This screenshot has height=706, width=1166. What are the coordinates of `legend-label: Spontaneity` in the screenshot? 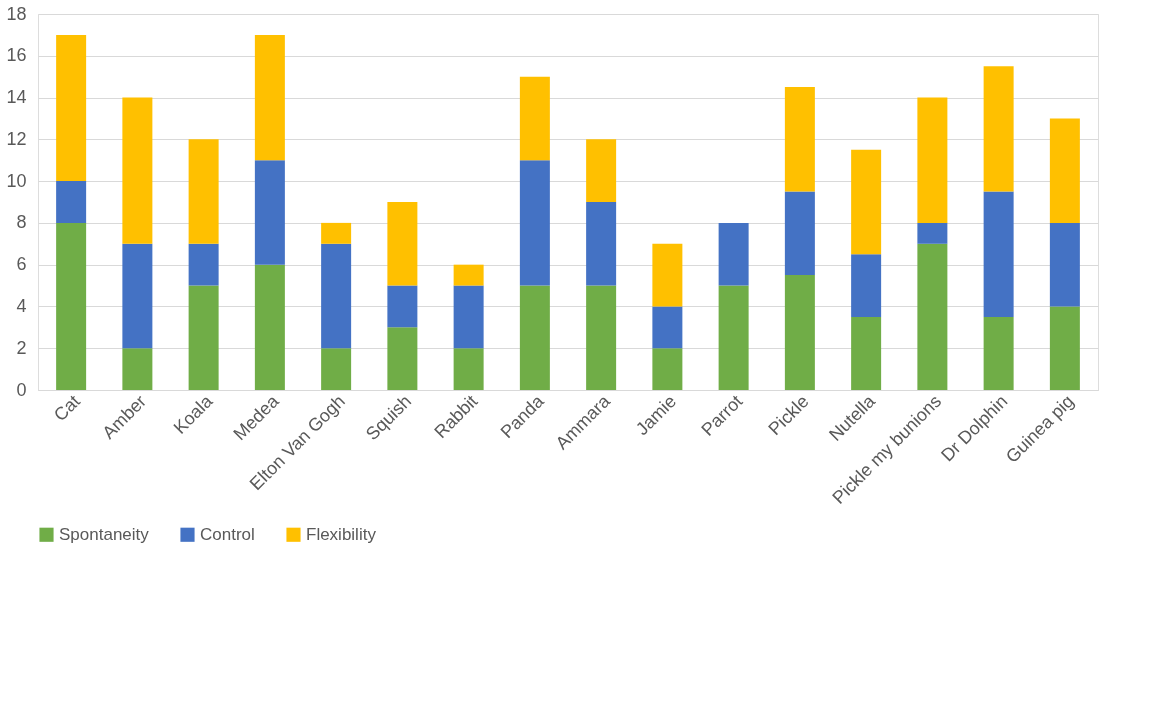 It's located at (104, 534).